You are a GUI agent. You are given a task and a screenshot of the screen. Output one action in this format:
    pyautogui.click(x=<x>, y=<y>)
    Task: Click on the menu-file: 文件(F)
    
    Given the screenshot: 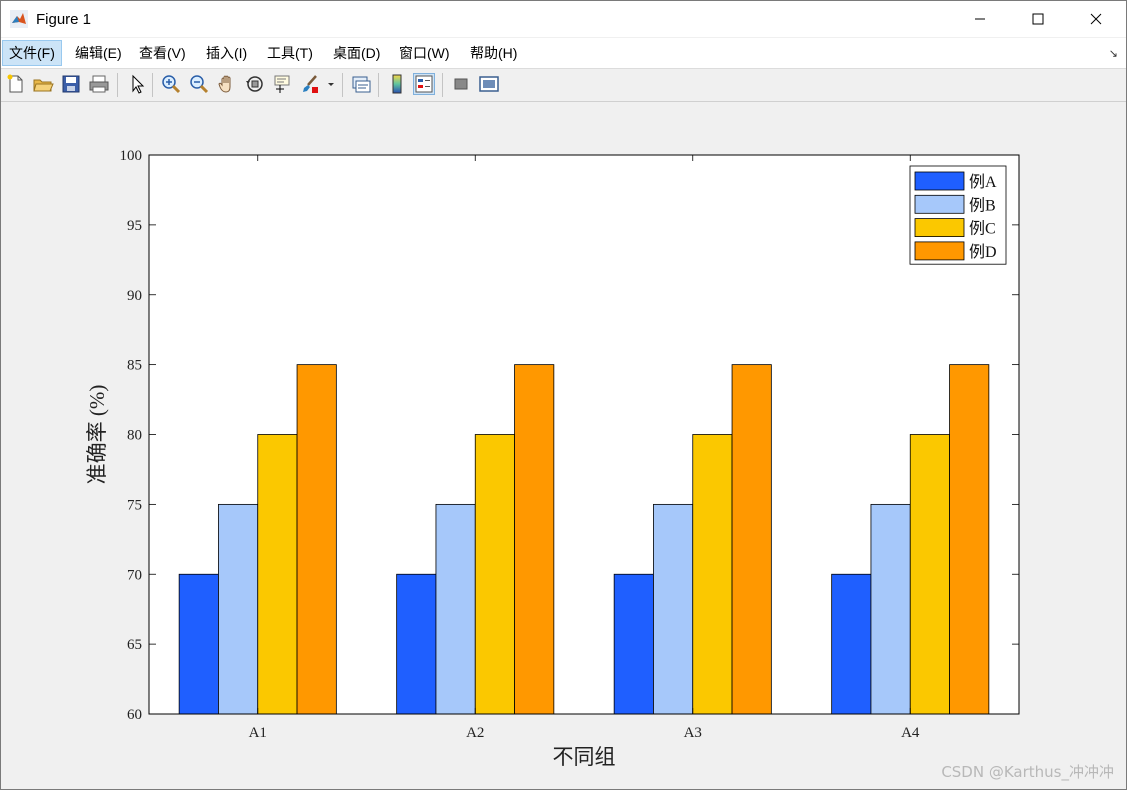 What is the action you would take?
    pyautogui.click(x=32, y=53)
    